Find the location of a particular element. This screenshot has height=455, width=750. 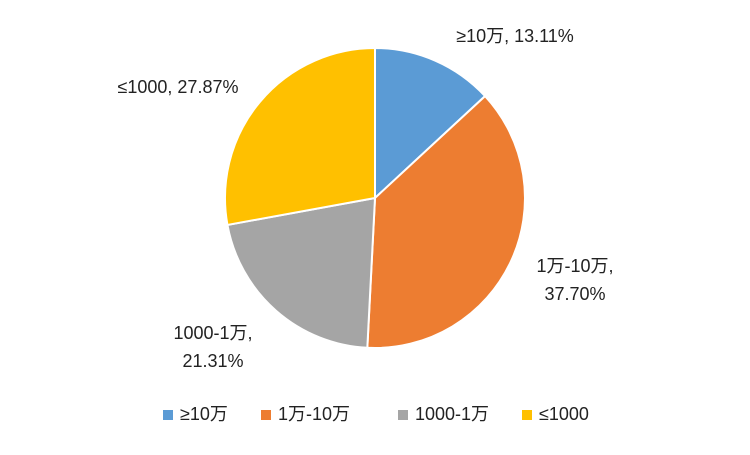

slice-label-3: ≤1000, 27.87% is located at coordinates (178, 87).